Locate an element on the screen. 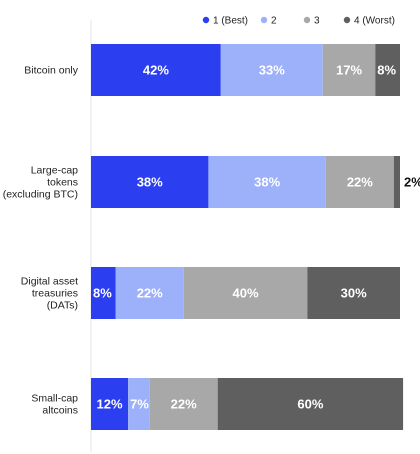 The image size is (420, 454). category-label-3-line-2: treasuries is located at coordinates (55, 294).